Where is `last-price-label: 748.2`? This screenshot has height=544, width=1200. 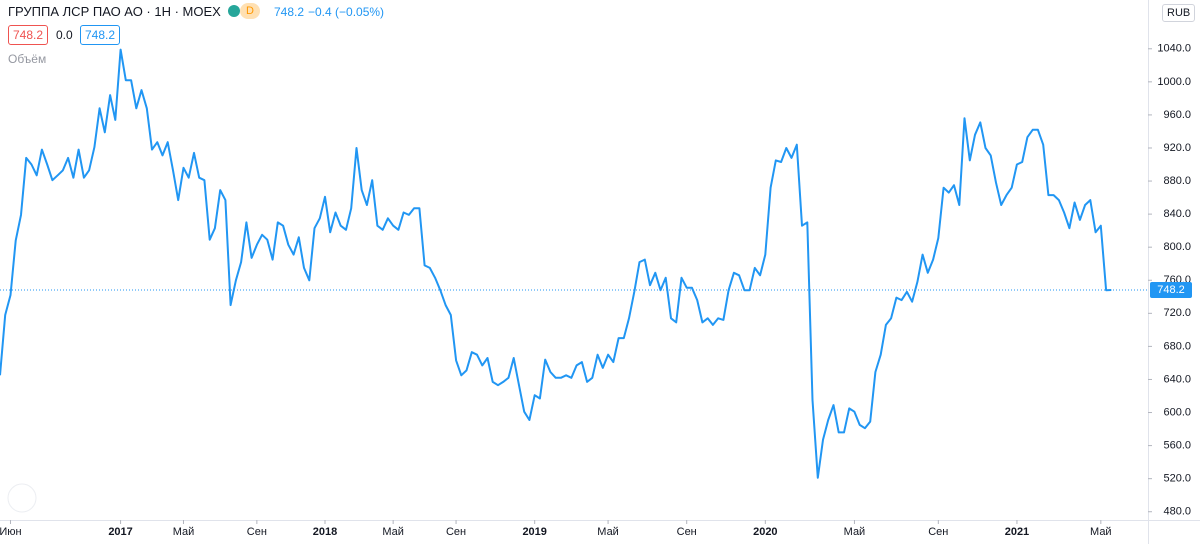
last-price-label: 748.2 is located at coordinates (1171, 290).